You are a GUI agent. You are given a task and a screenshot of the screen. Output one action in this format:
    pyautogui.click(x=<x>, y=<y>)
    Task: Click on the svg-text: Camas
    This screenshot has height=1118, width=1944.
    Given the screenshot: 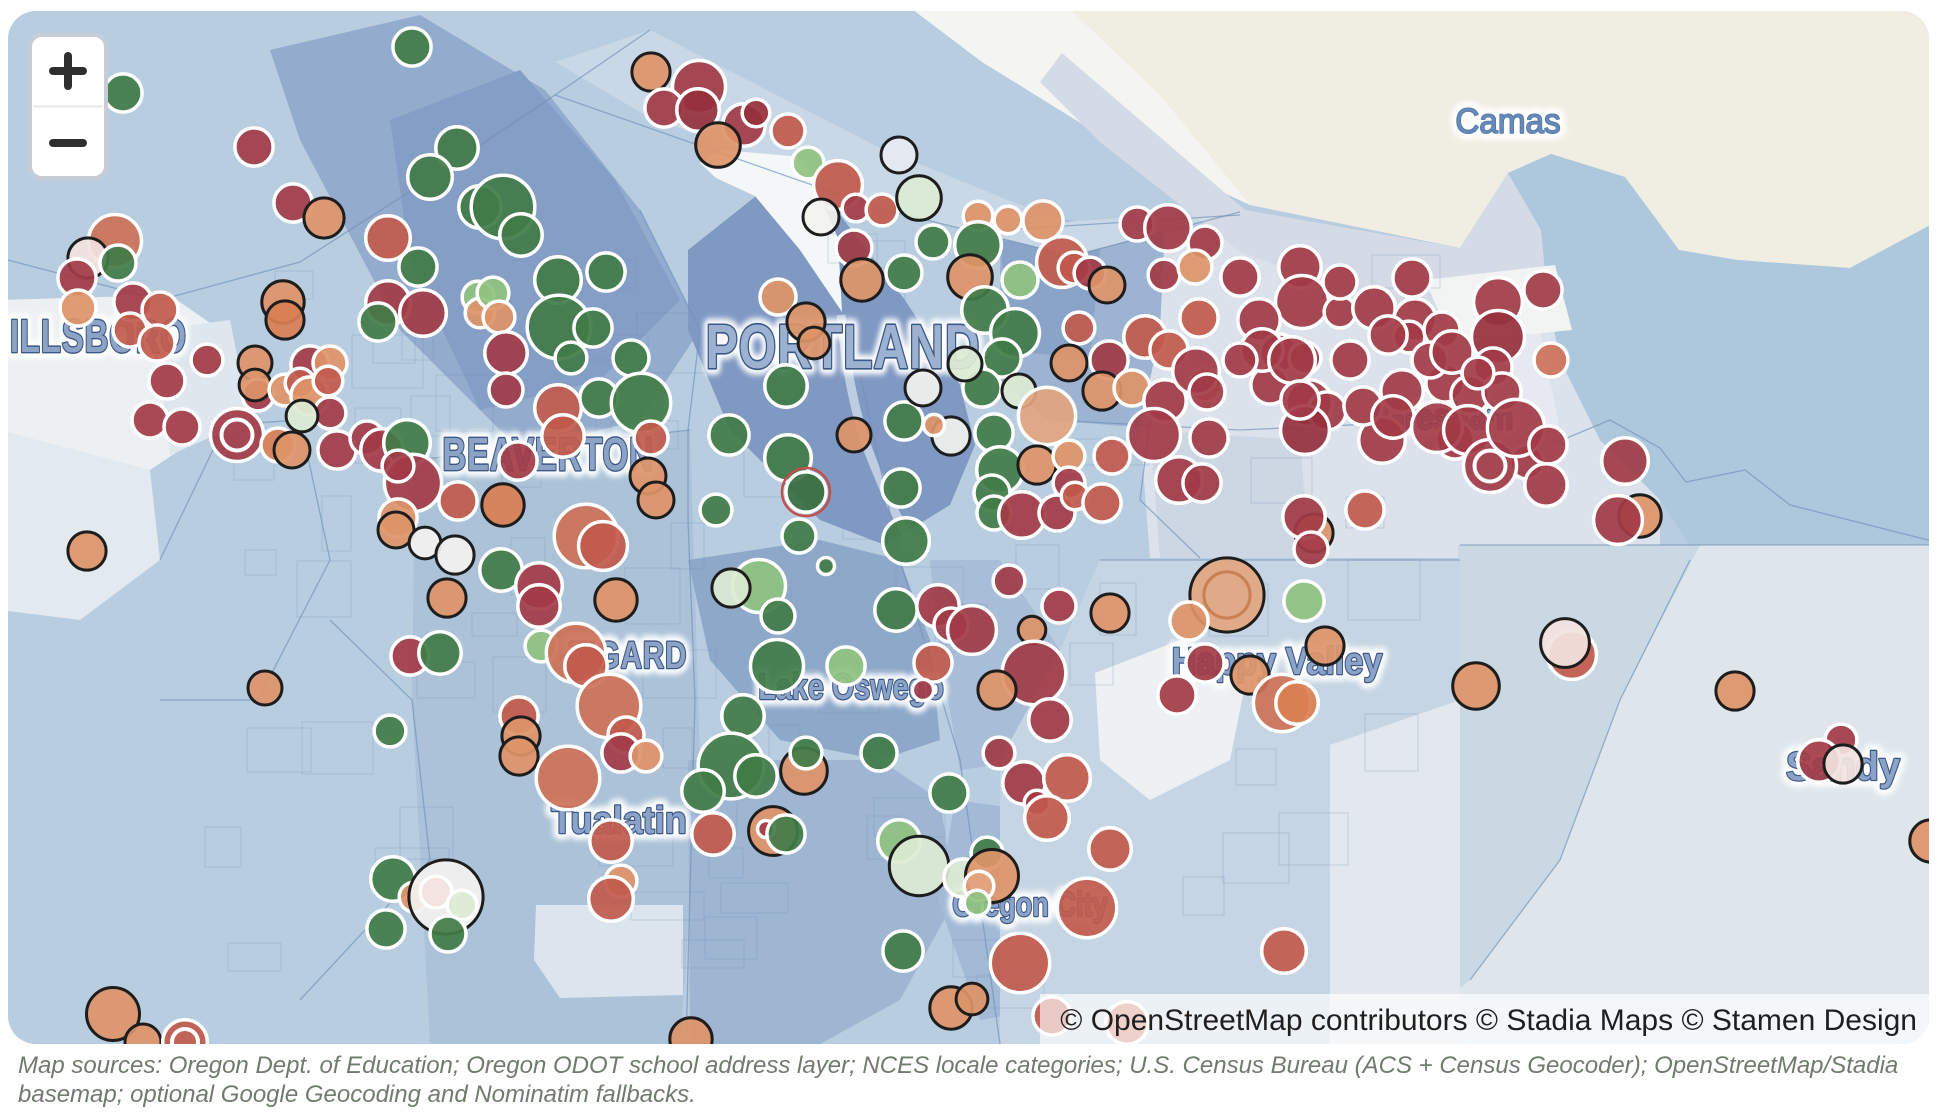 What is the action you would take?
    pyautogui.click(x=1507, y=121)
    